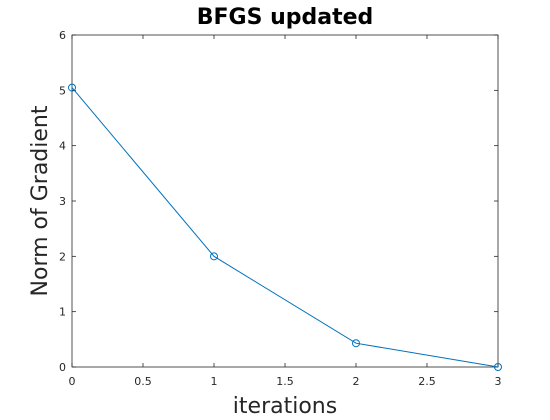 The image size is (550, 420). What do you see at coordinates (62, 90) in the screenshot?
I see `y-tick-label: 5` at bounding box center [62, 90].